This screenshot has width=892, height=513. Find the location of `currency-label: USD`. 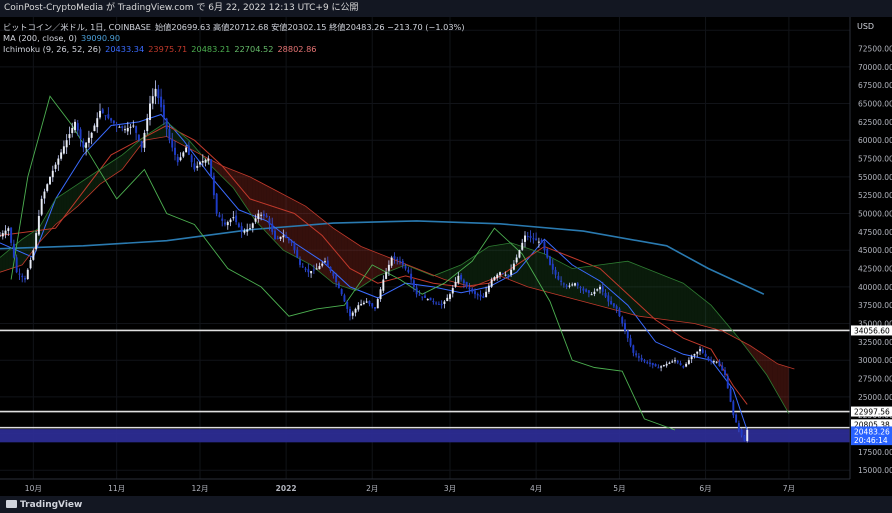

currency-label: USD is located at coordinates (866, 26).